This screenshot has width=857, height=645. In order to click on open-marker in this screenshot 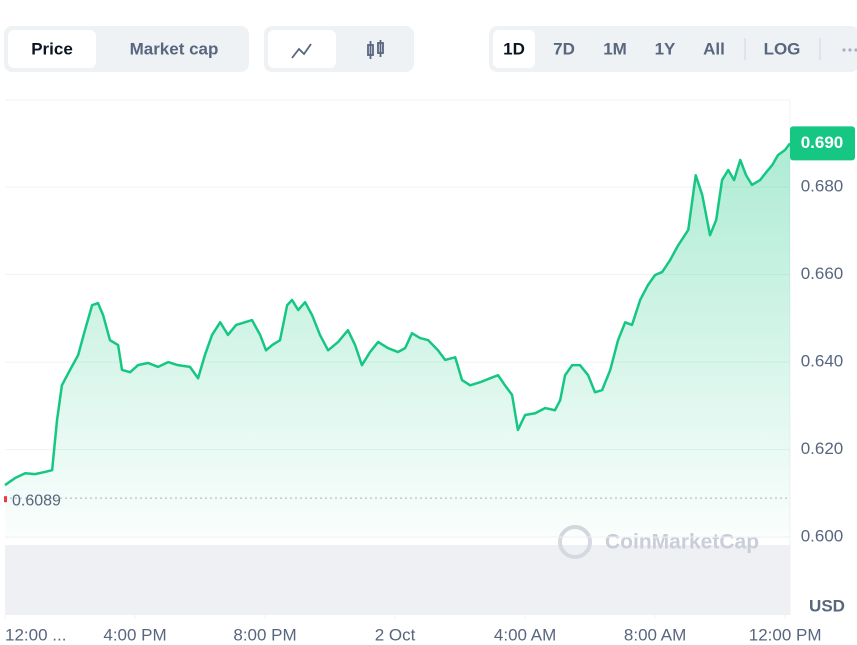, I will do `click(5, 499)`.